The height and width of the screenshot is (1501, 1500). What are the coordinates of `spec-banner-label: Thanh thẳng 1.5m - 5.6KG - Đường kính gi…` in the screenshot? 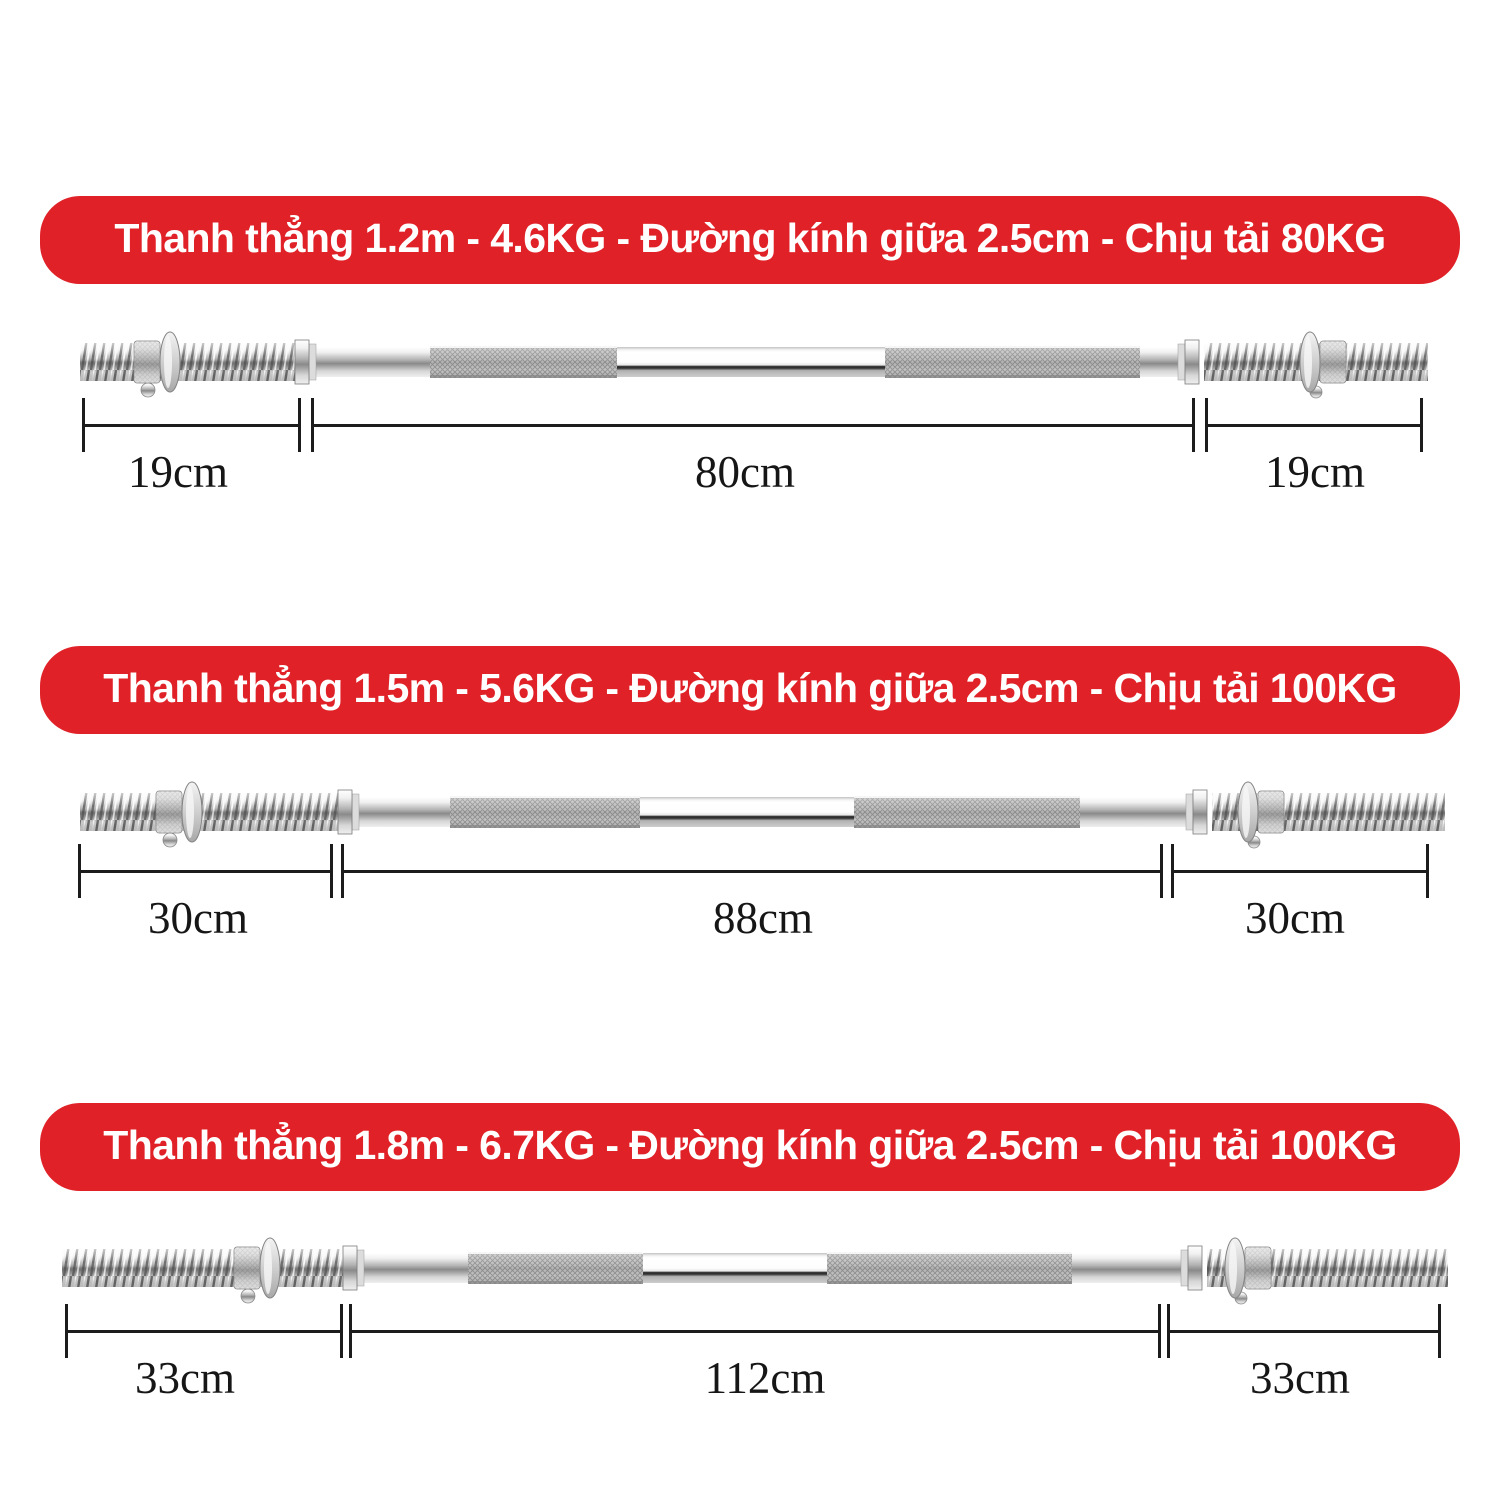 It's located at (750, 687).